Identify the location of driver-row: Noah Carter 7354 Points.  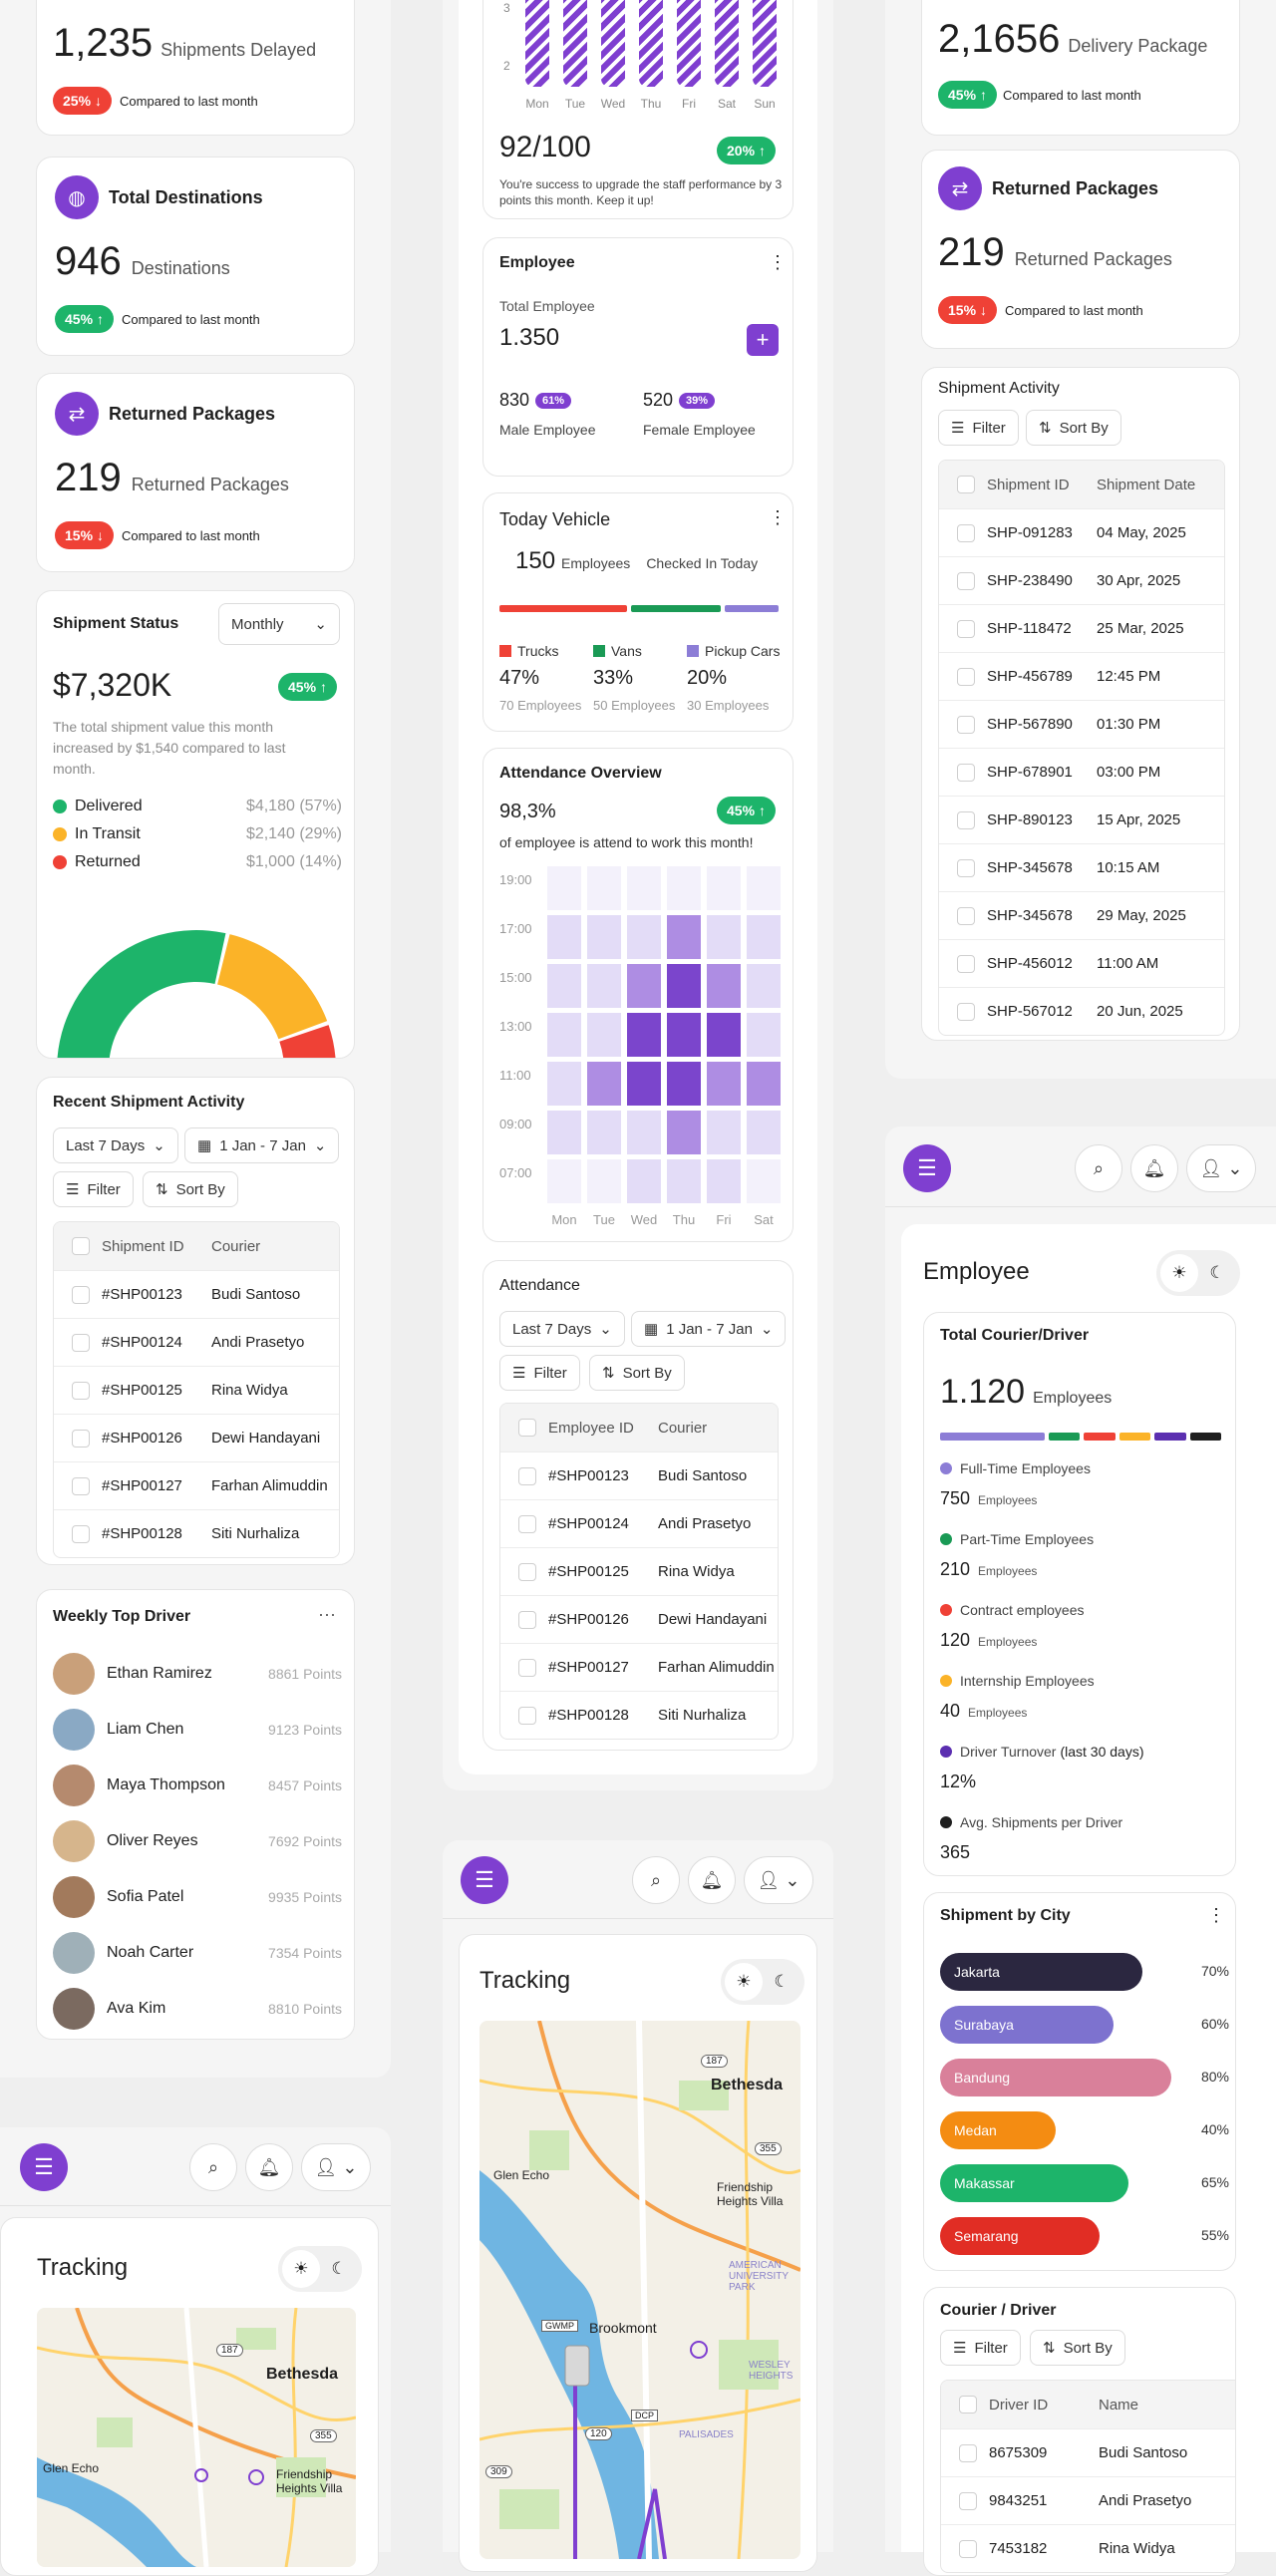
(197, 1953).